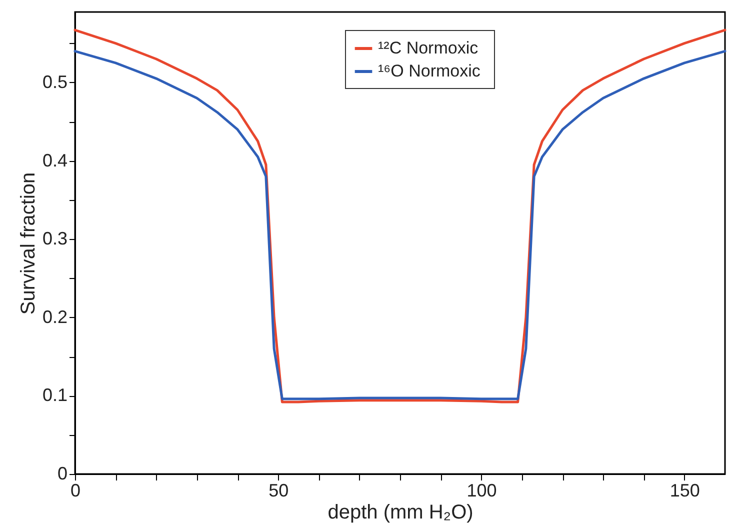 This screenshot has width=733, height=532. What do you see at coordinates (429, 71) in the screenshot?
I see `legend-label: ¹⁶O Normoxic` at bounding box center [429, 71].